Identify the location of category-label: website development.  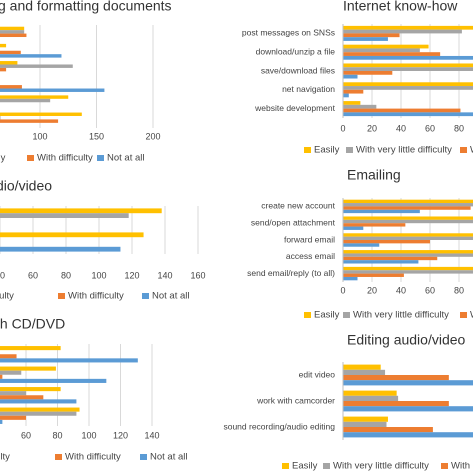
(294, 108).